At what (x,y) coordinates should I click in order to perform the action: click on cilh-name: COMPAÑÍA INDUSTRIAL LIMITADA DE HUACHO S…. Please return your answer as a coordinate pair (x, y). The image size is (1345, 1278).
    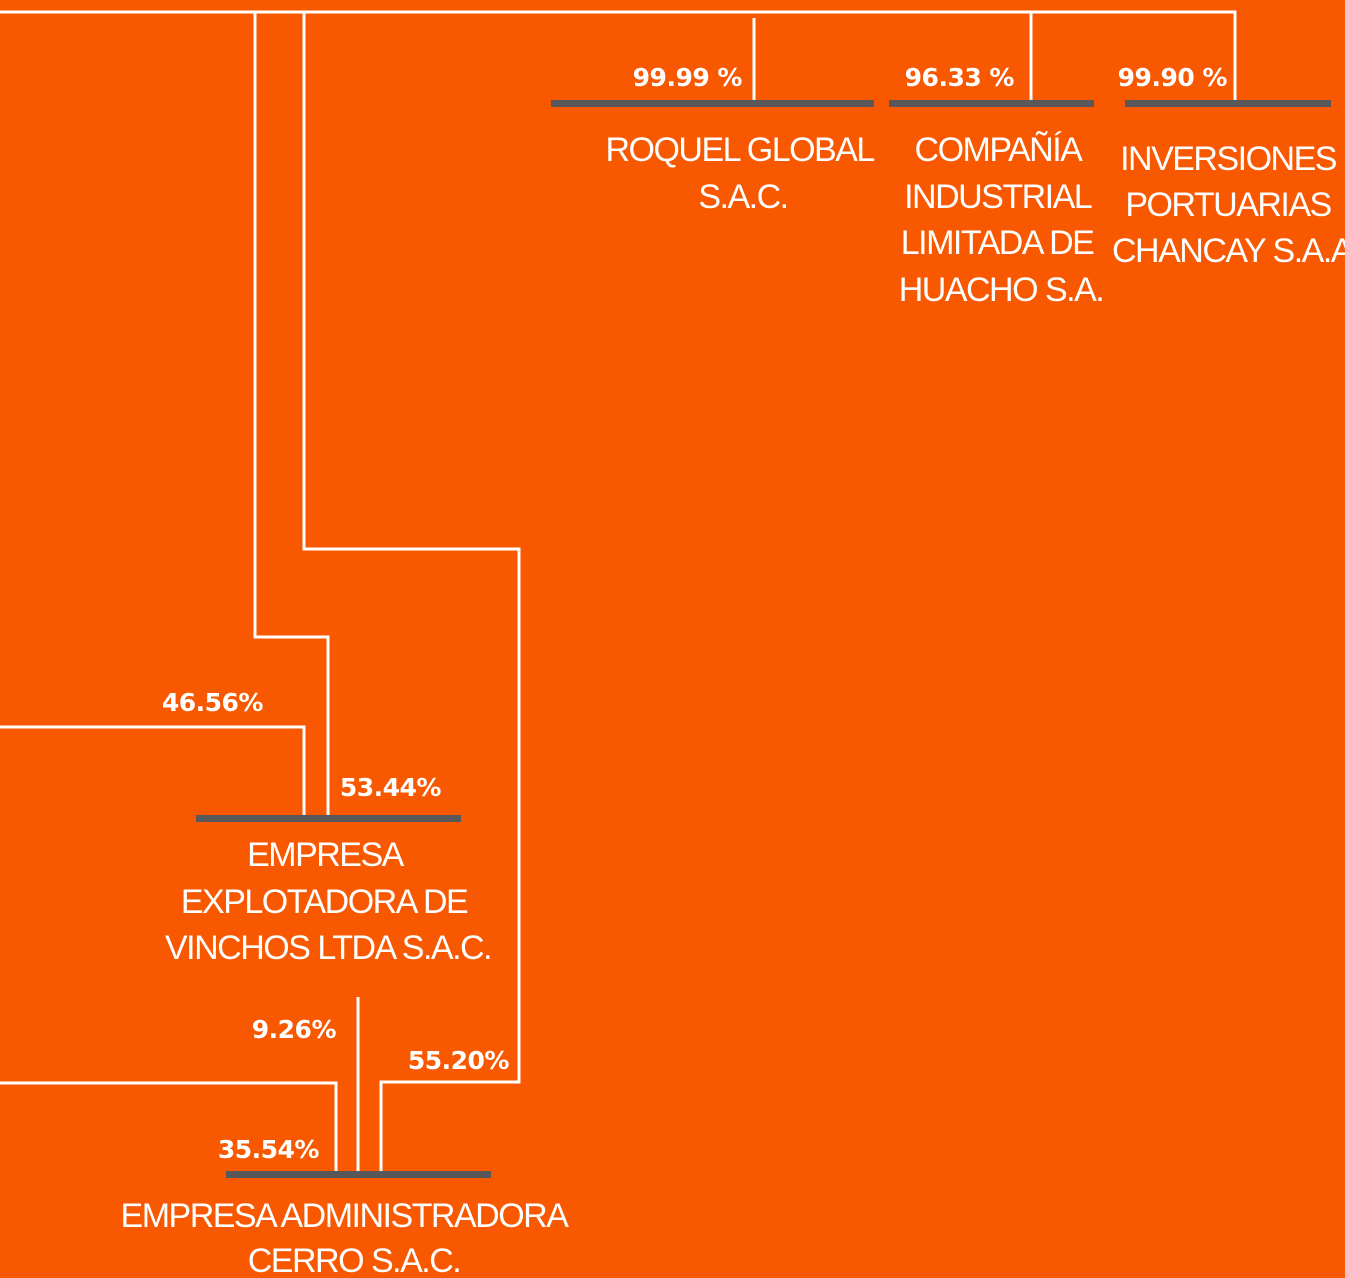
    Looking at the image, I should click on (1001, 220).